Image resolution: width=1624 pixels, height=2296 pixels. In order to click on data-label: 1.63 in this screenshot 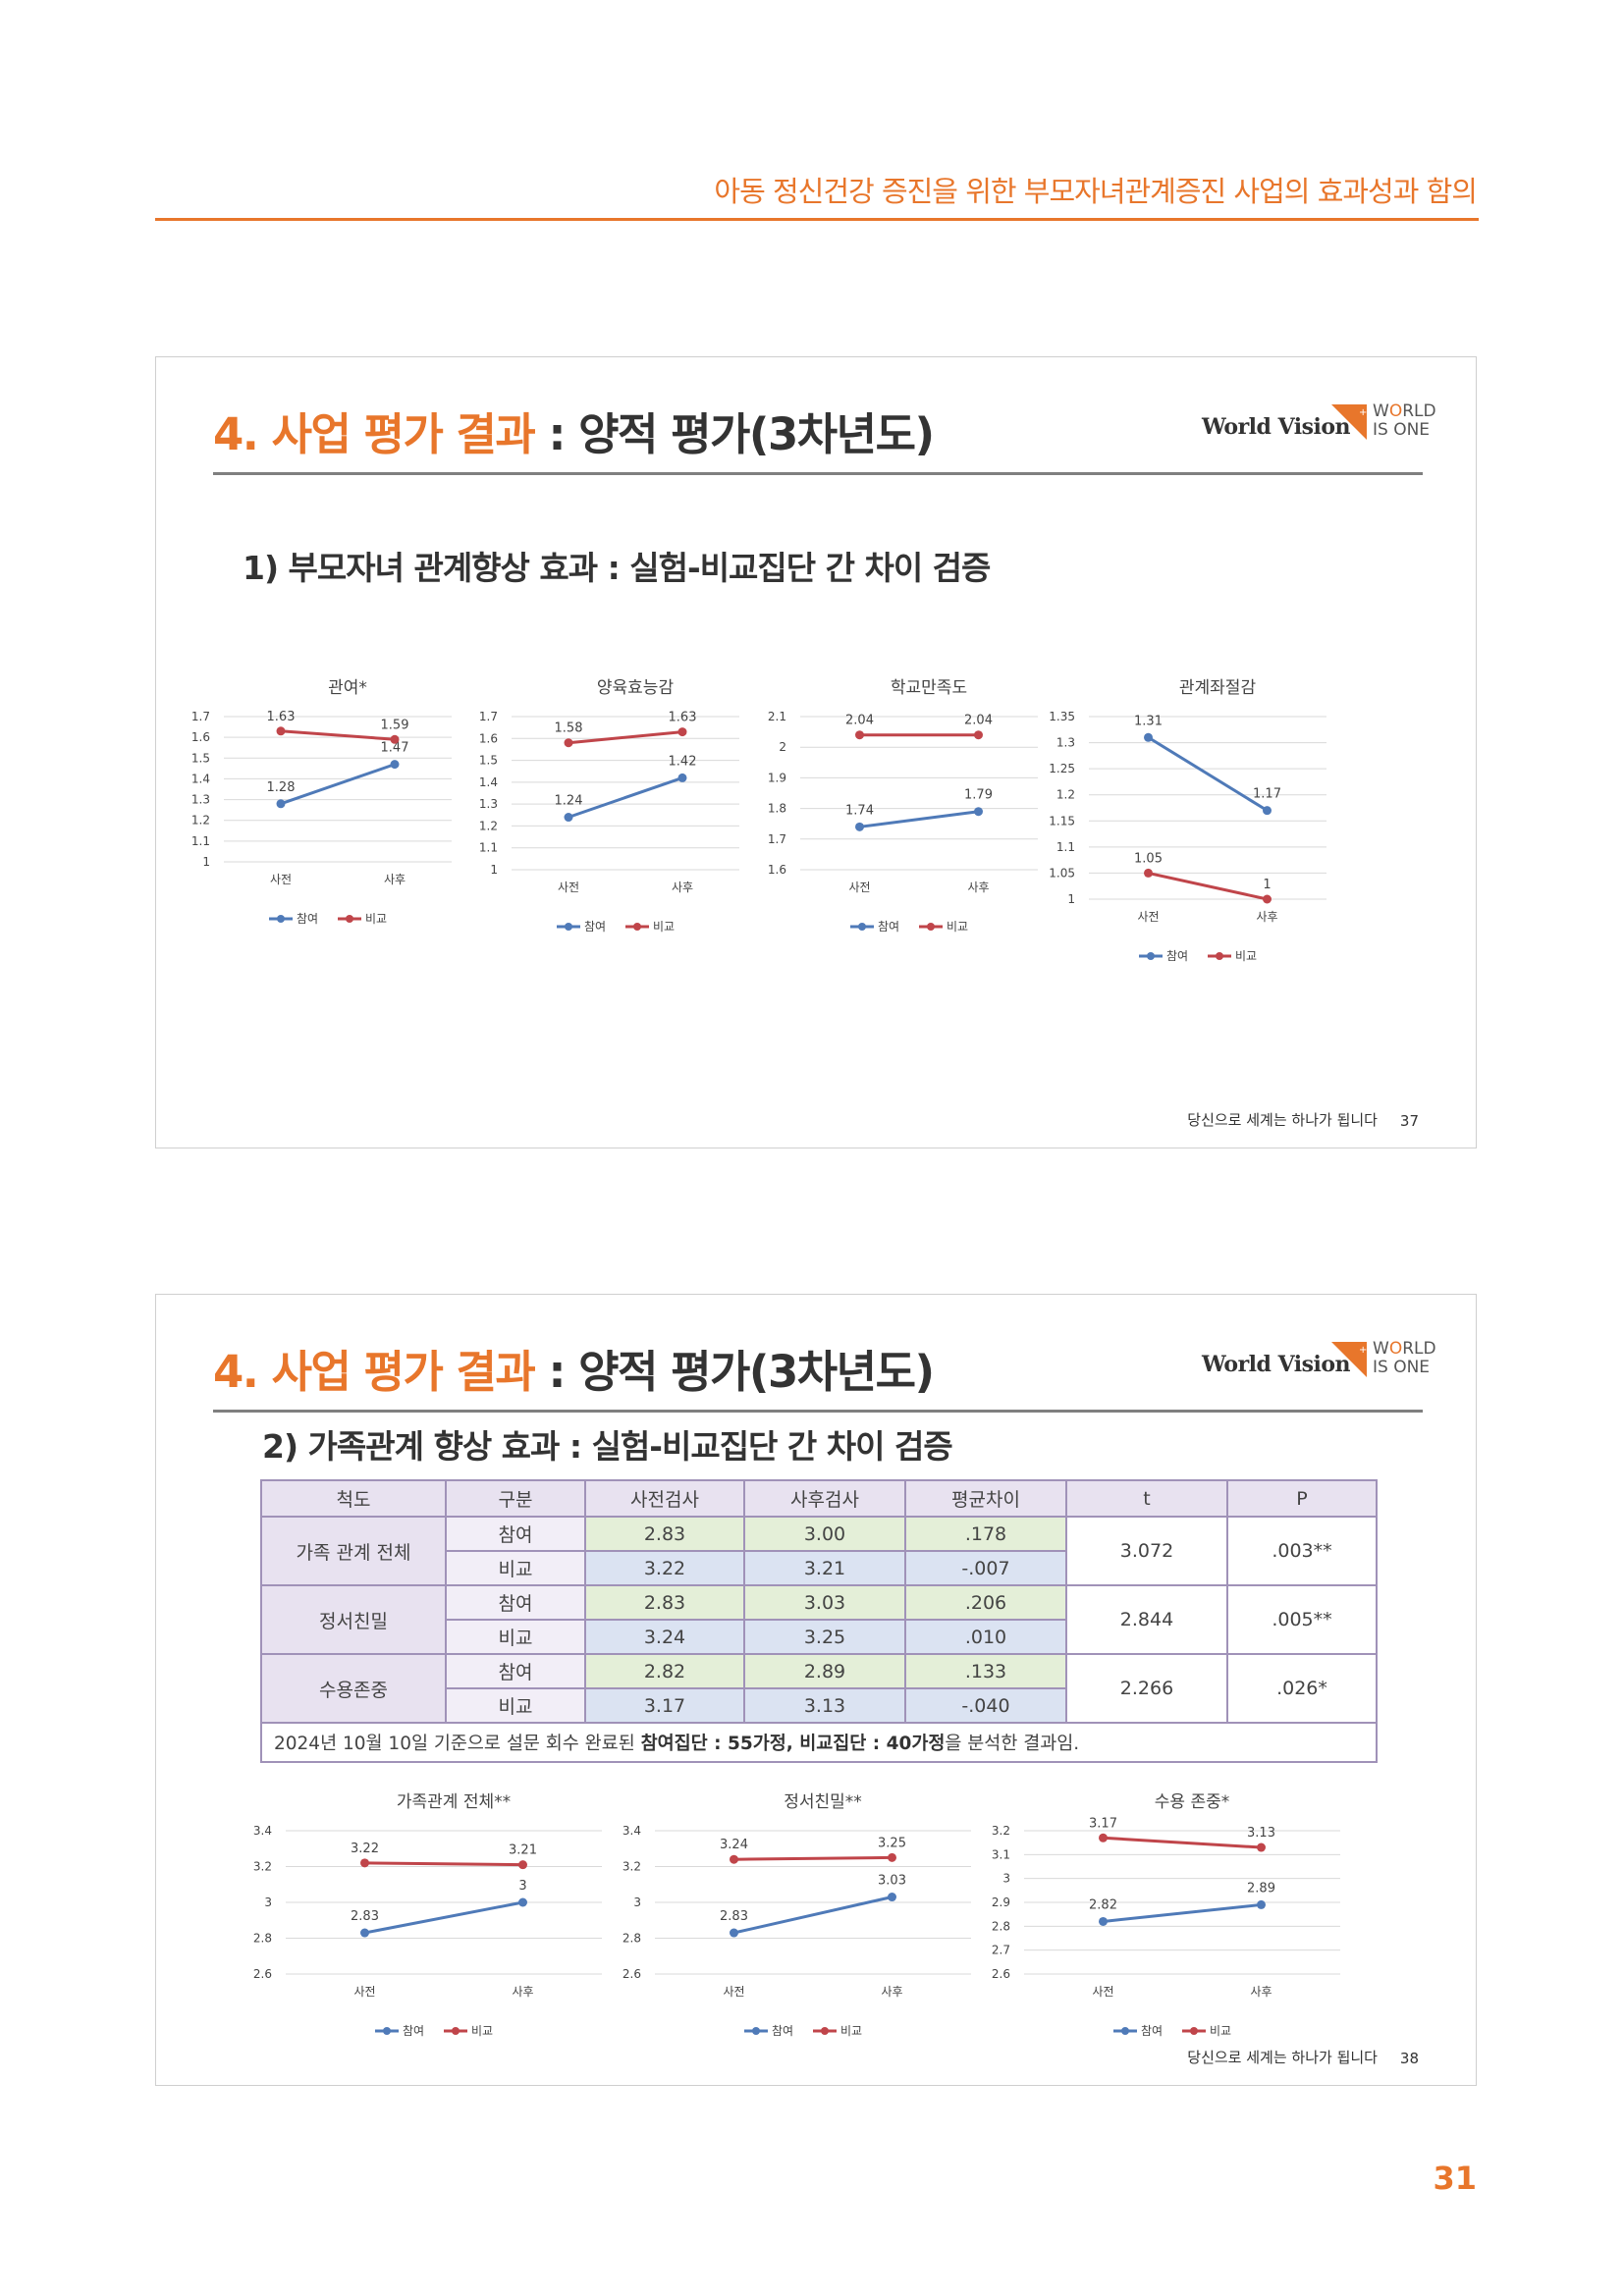, I will do `click(683, 718)`.